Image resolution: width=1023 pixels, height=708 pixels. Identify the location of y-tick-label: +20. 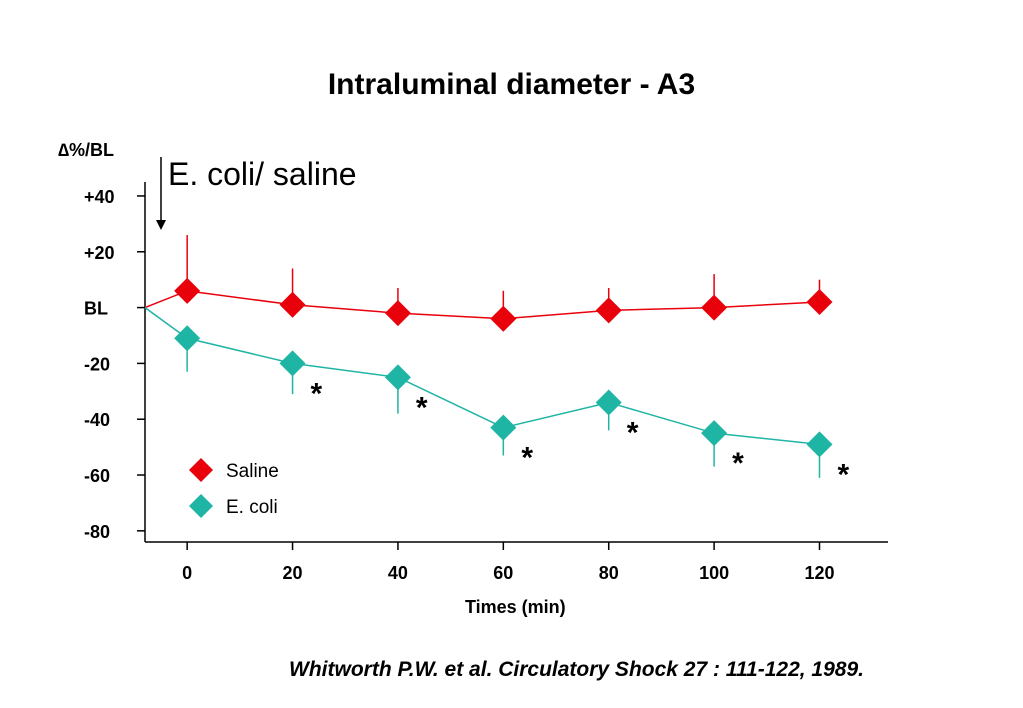
(99, 253).